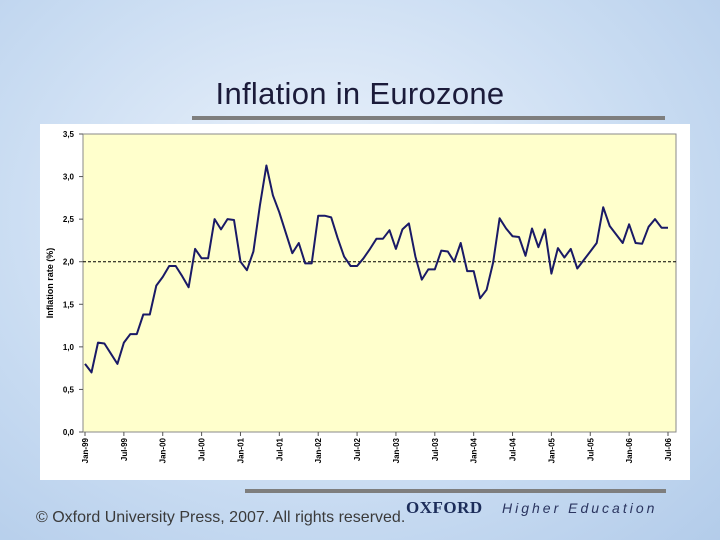  What do you see at coordinates (360, 93) in the screenshot?
I see `slide-title: Inflation in Eurozone` at bounding box center [360, 93].